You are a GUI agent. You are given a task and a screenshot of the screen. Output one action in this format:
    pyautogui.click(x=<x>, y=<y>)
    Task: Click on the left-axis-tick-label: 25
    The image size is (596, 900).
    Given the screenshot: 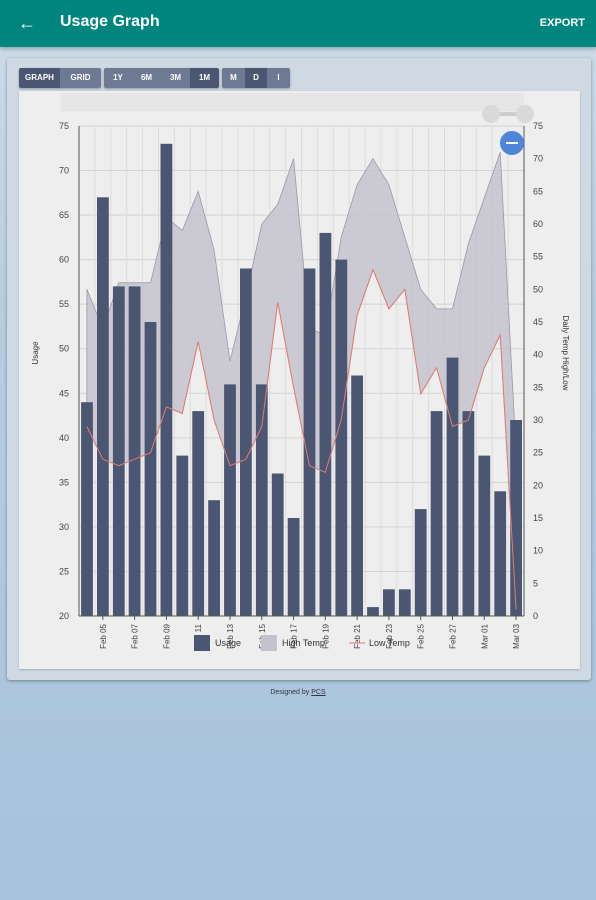 What is the action you would take?
    pyautogui.click(x=64, y=572)
    